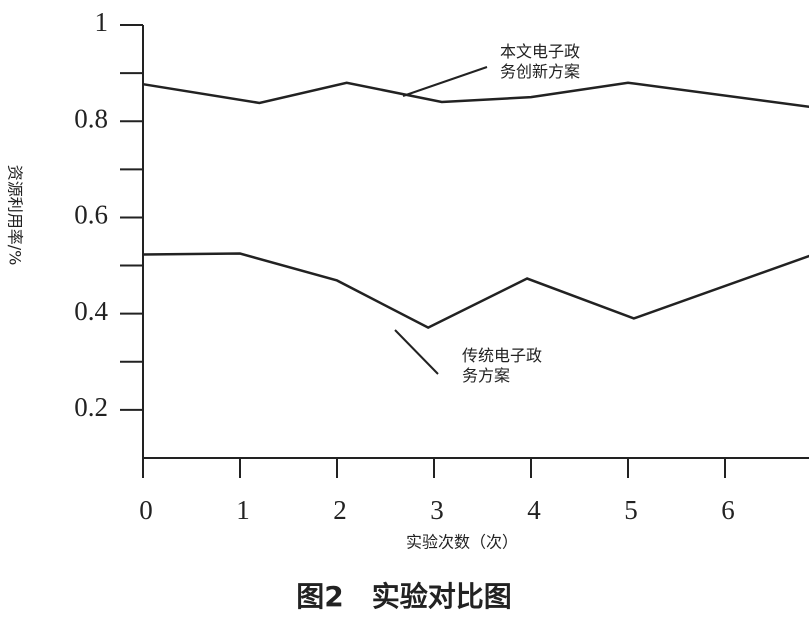 Image resolution: width=809 pixels, height=617 pixels. I want to click on y-tick-label: 0.6, so click(91, 215).